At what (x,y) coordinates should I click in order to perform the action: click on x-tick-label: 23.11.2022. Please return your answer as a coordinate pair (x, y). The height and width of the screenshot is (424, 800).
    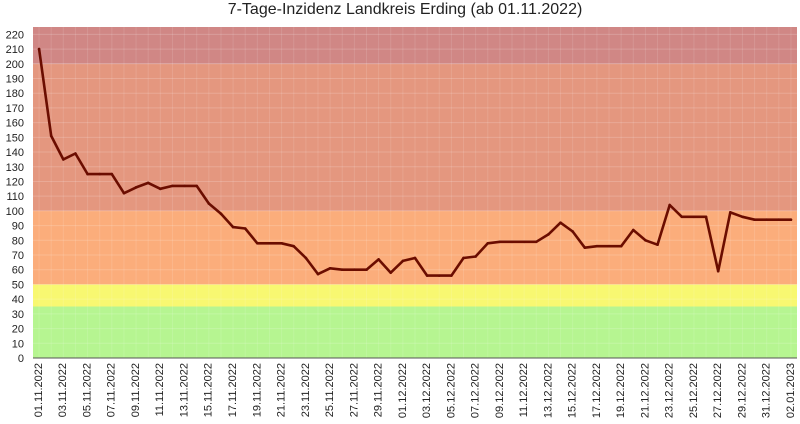
    Looking at the image, I should click on (306, 390).